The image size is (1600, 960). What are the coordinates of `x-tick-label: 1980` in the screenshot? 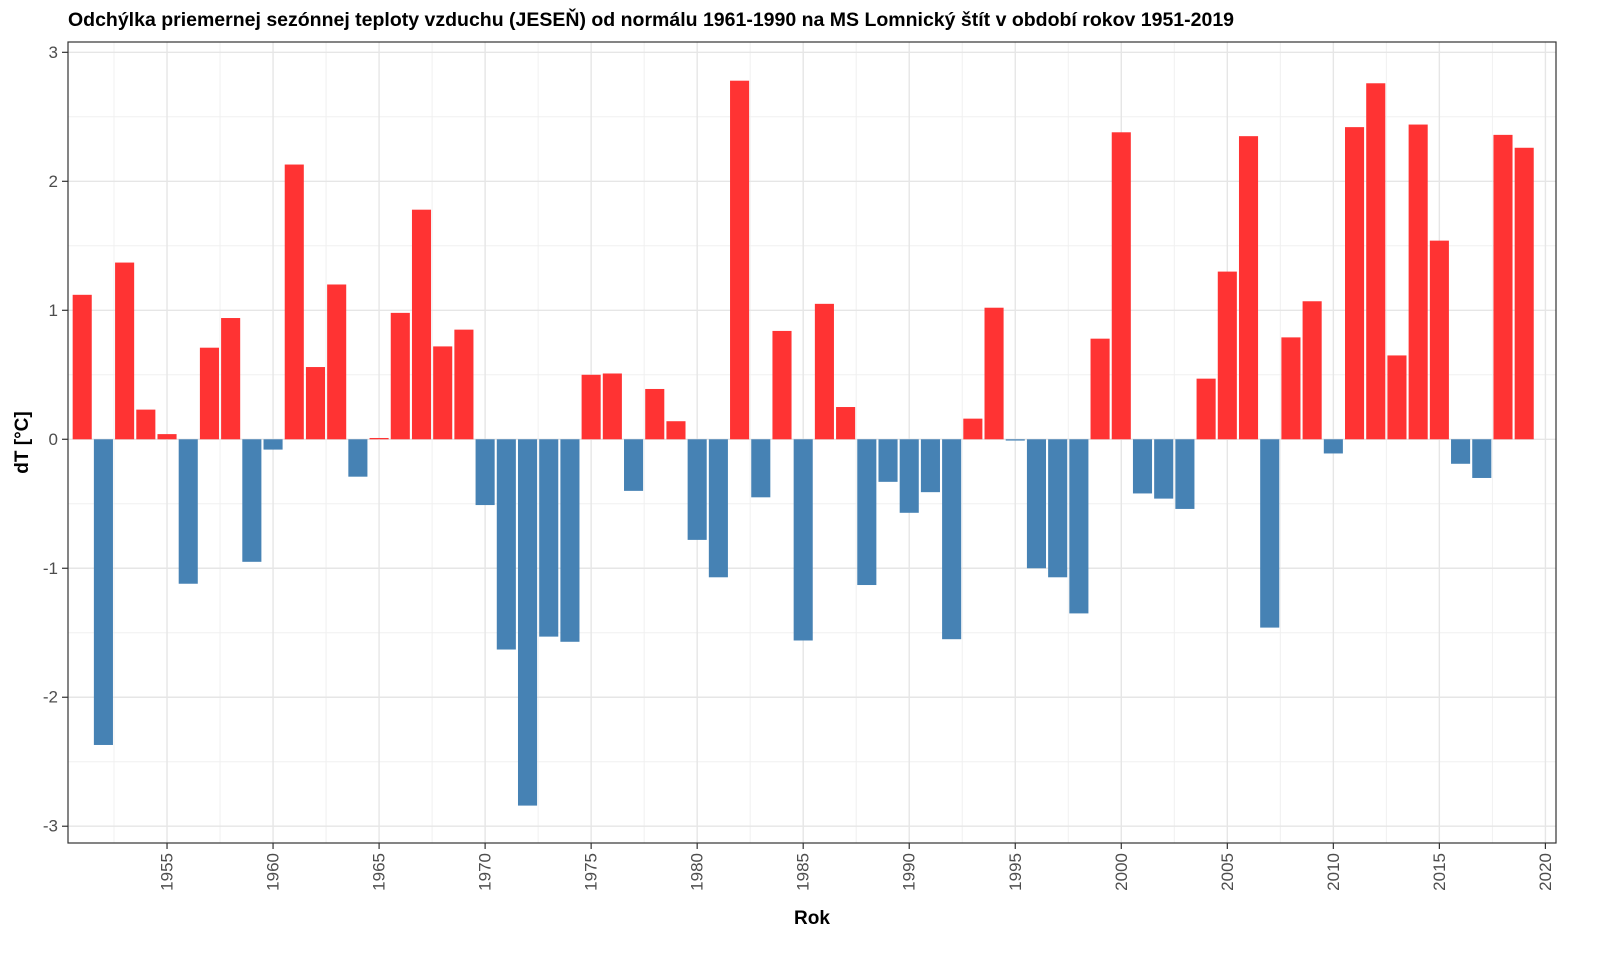 It's located at (697, 872).